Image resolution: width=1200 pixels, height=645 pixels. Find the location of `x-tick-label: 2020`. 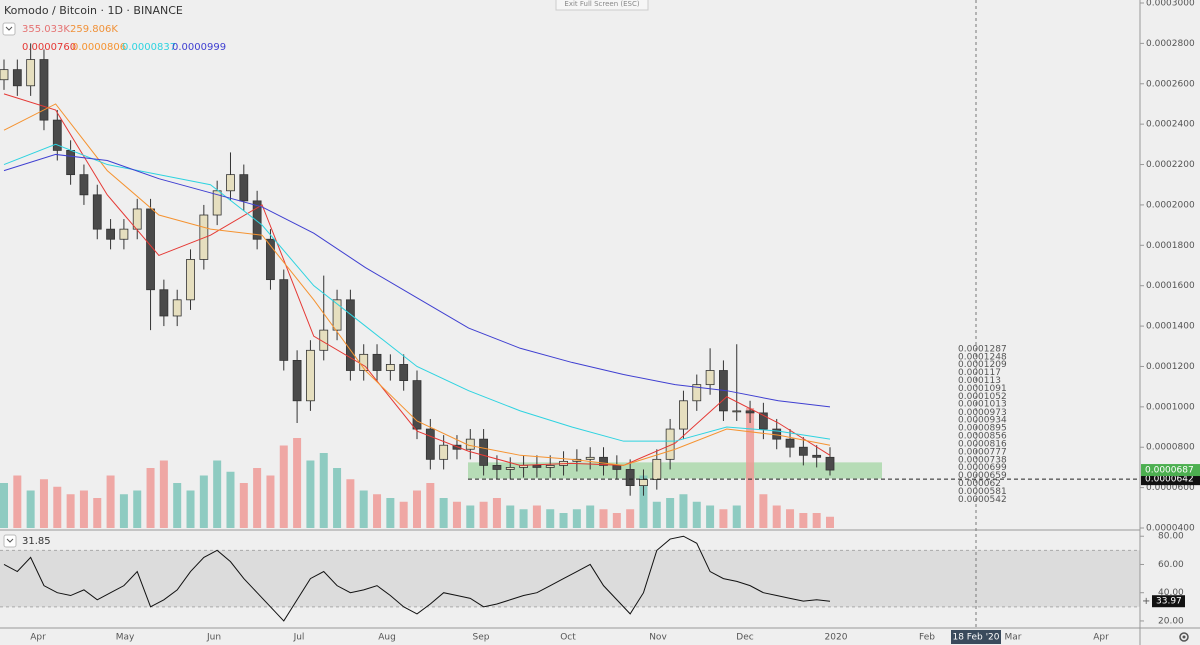

x-tick-label: 2020 is located at coordinates (836, 638).